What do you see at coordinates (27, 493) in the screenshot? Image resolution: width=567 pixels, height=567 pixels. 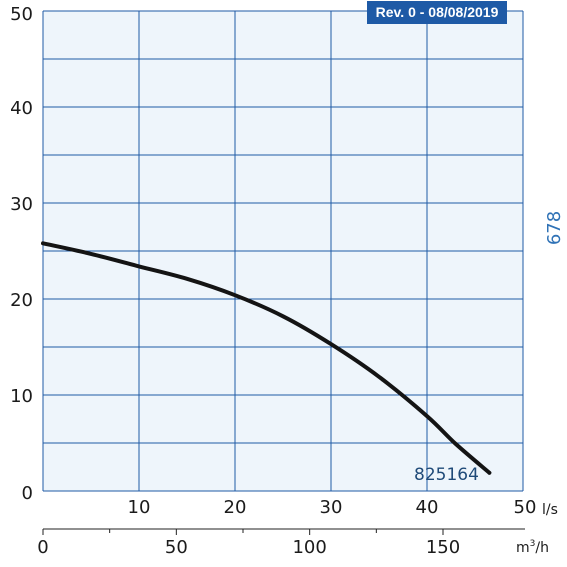 I see `y-tick-label: 0` at bounding box center [27, 493].